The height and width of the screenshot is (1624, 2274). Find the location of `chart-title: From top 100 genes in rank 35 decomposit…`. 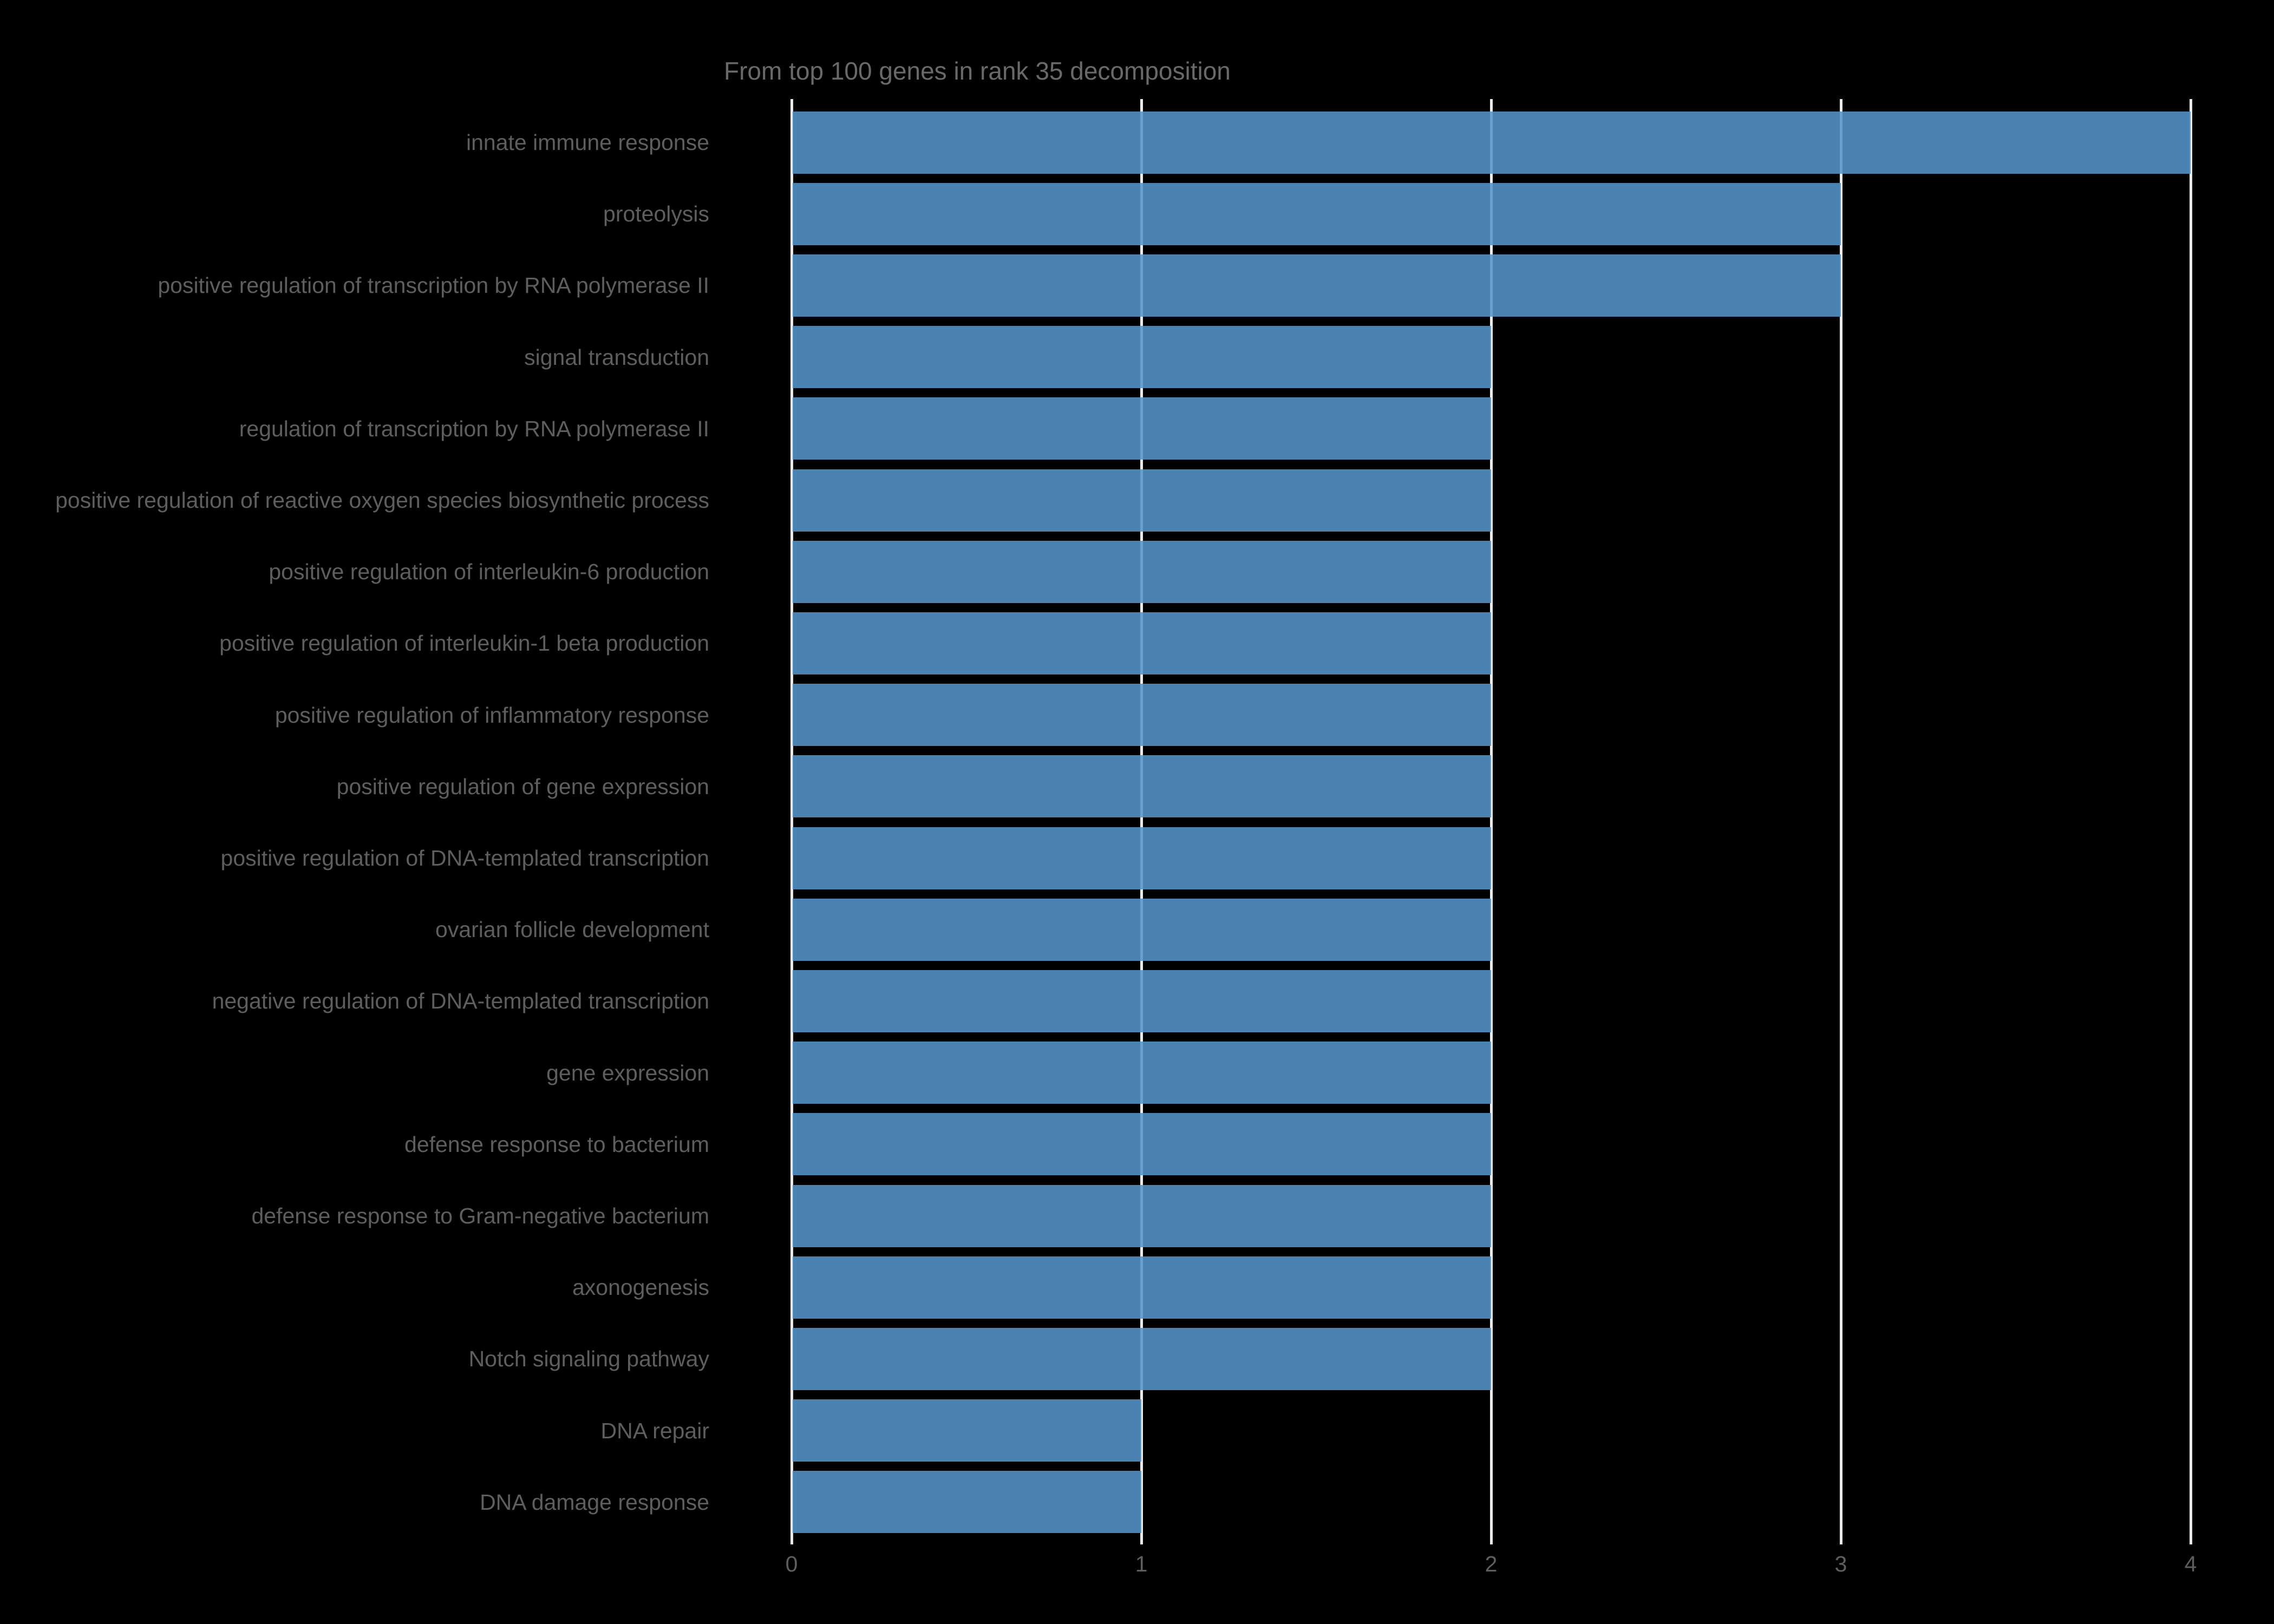

chart-title: From top 100 genes in rank 35 decomposit… is located at coordinates (978, 71).